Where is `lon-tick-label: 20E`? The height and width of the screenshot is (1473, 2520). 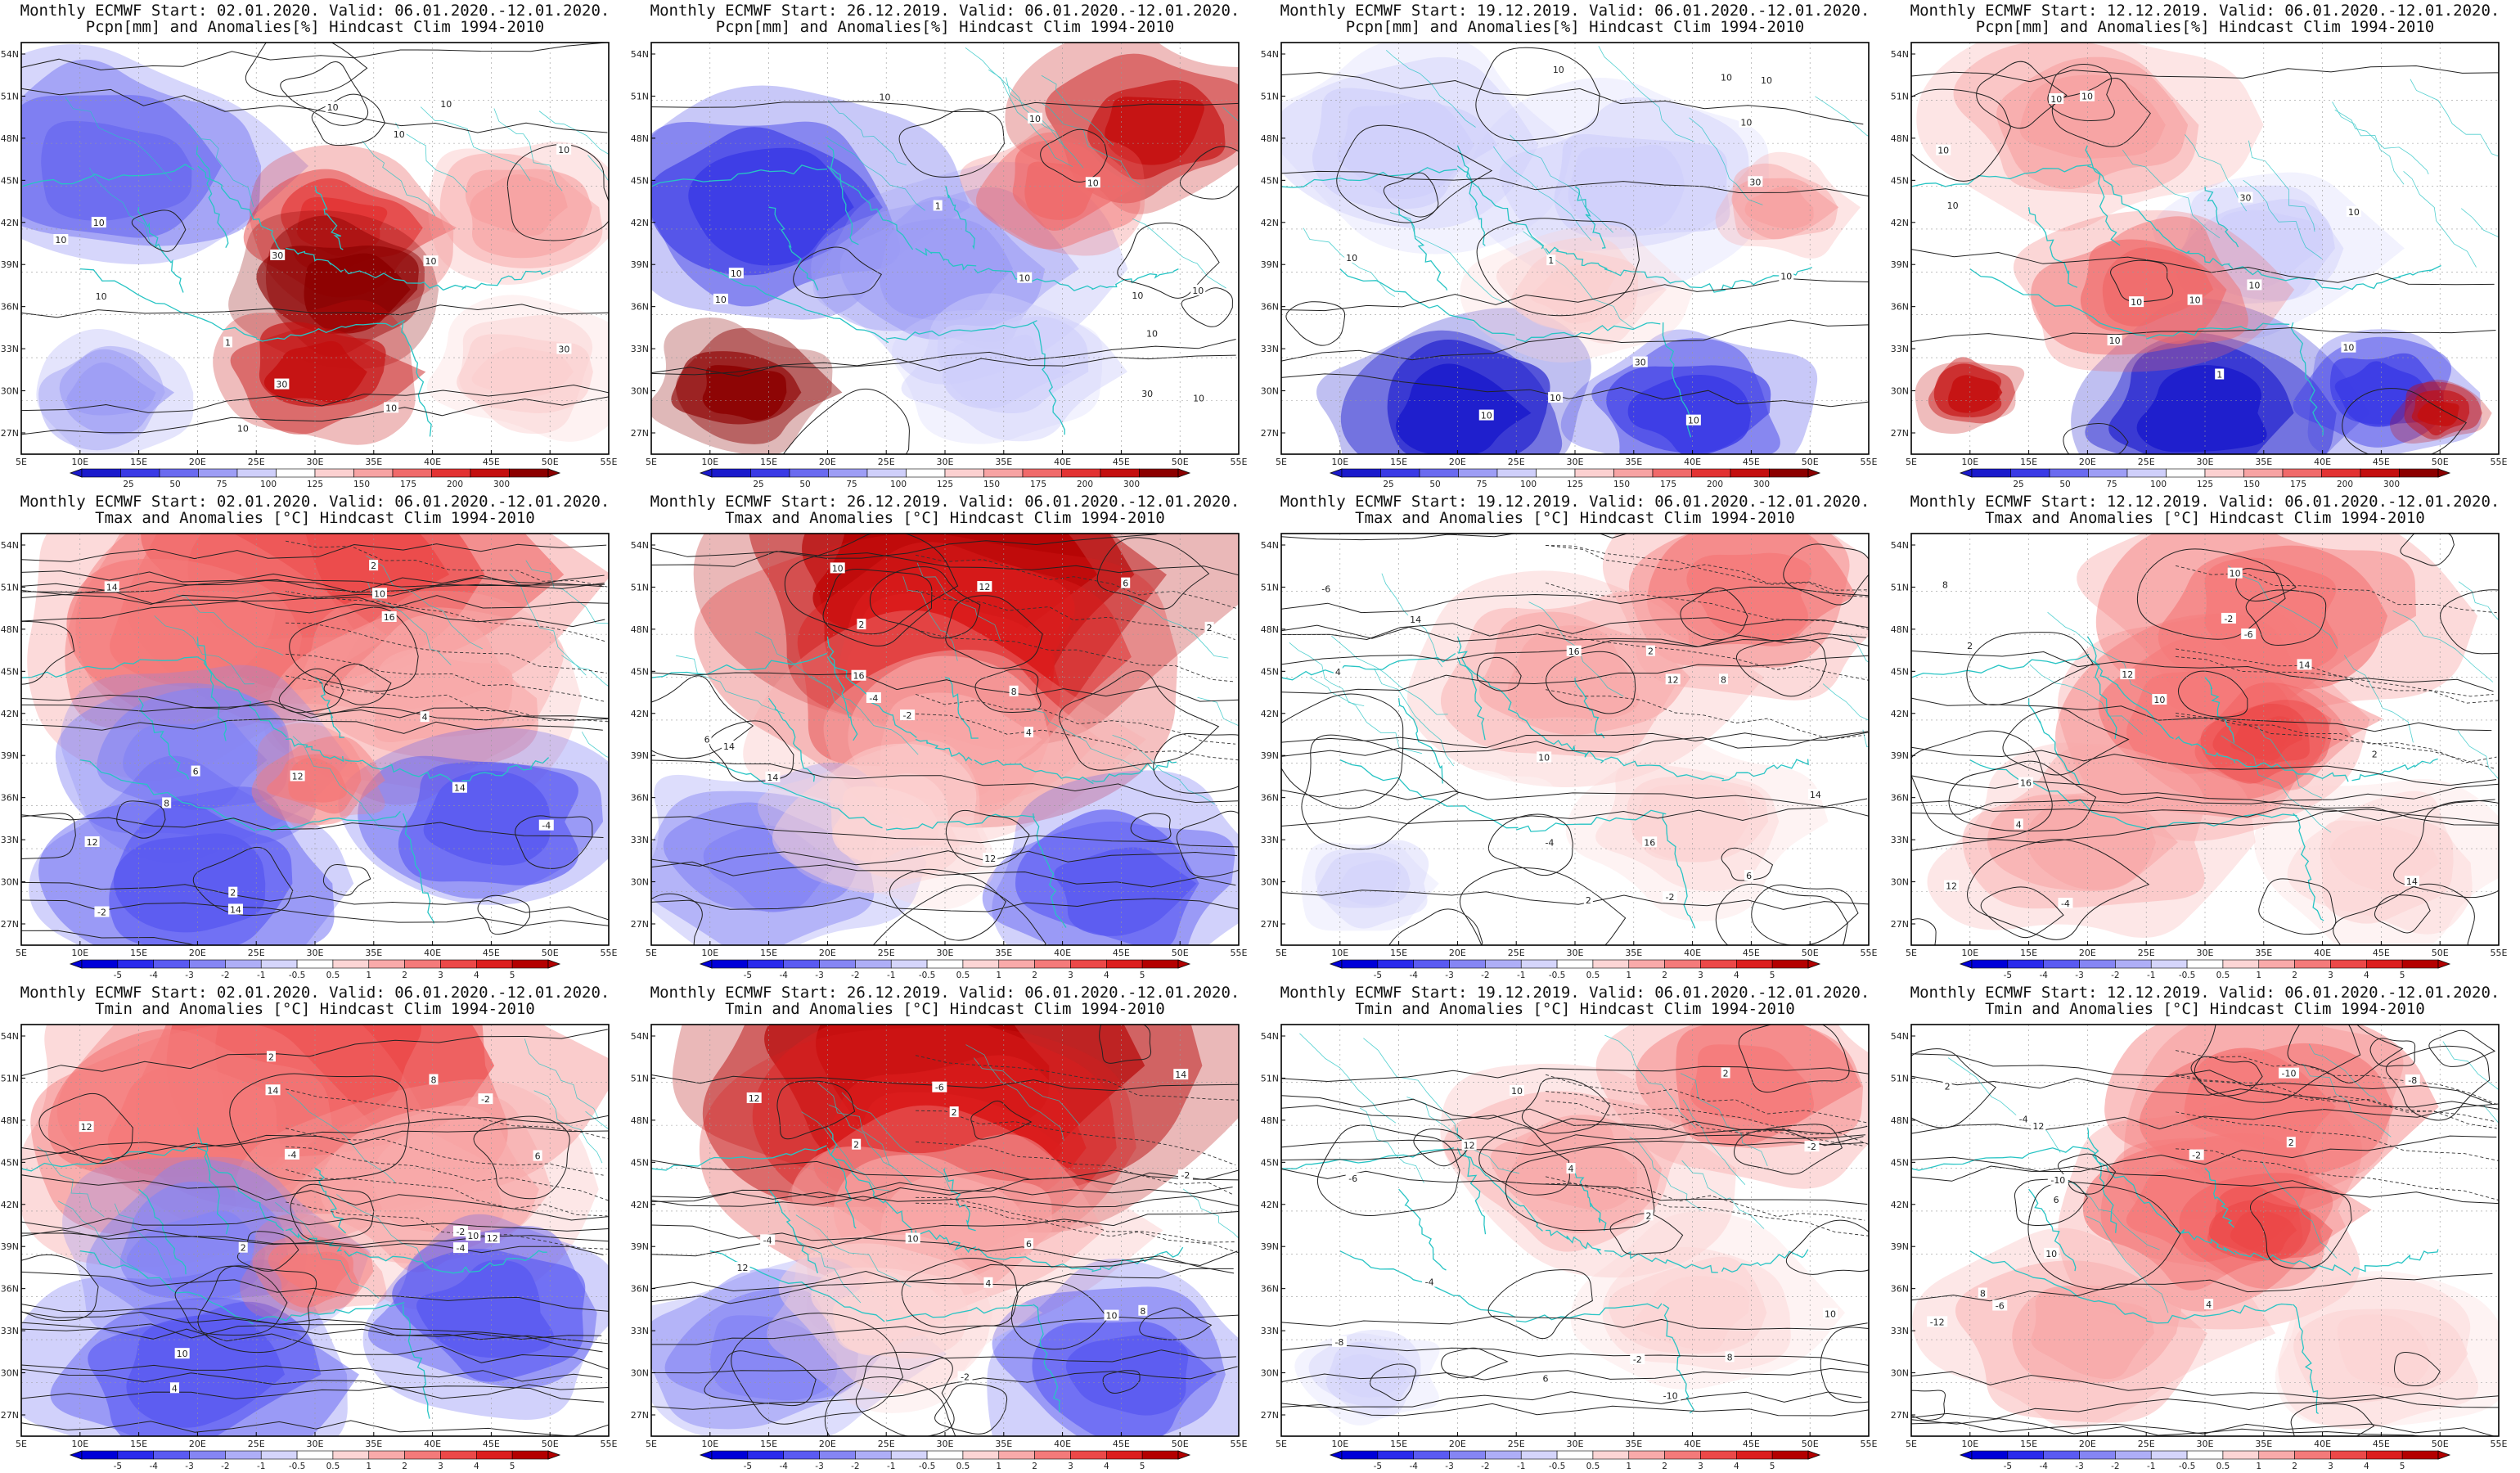 lon-tick-label: 20E is located at coordinates (2088, 1444).